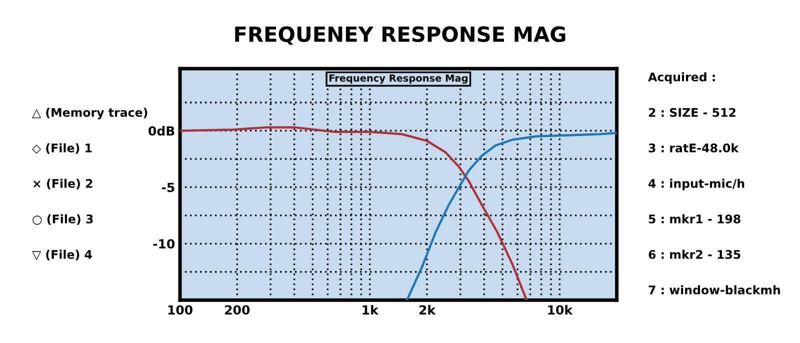  I want to click on text: 7 : window-blackmh, so click(714, 289).